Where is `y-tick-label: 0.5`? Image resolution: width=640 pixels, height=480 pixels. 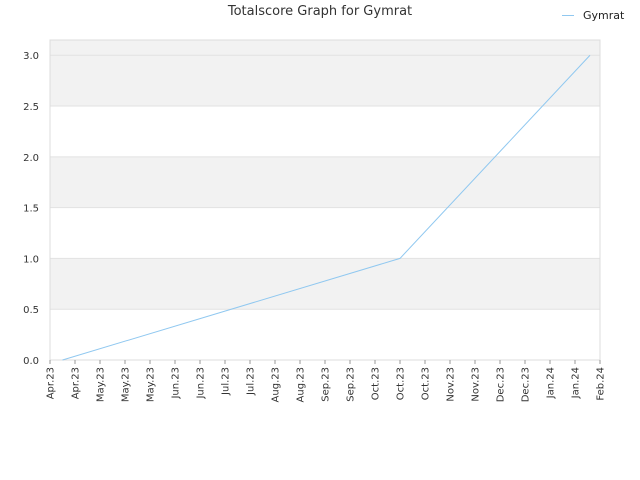 y-tick-label: 0.5 is located at coordinates (31, 310).